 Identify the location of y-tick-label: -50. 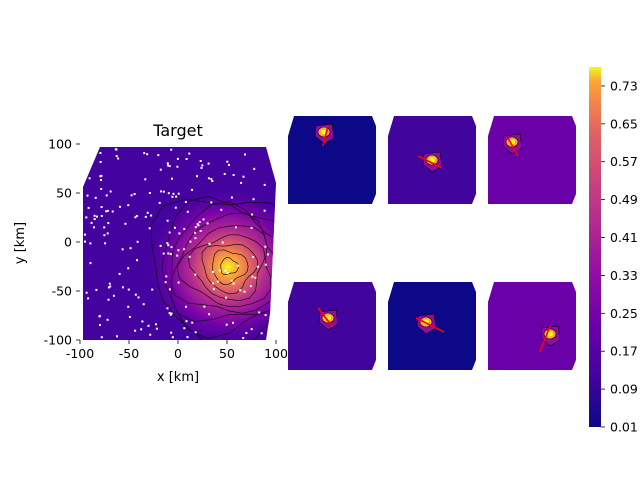
(62, 291).